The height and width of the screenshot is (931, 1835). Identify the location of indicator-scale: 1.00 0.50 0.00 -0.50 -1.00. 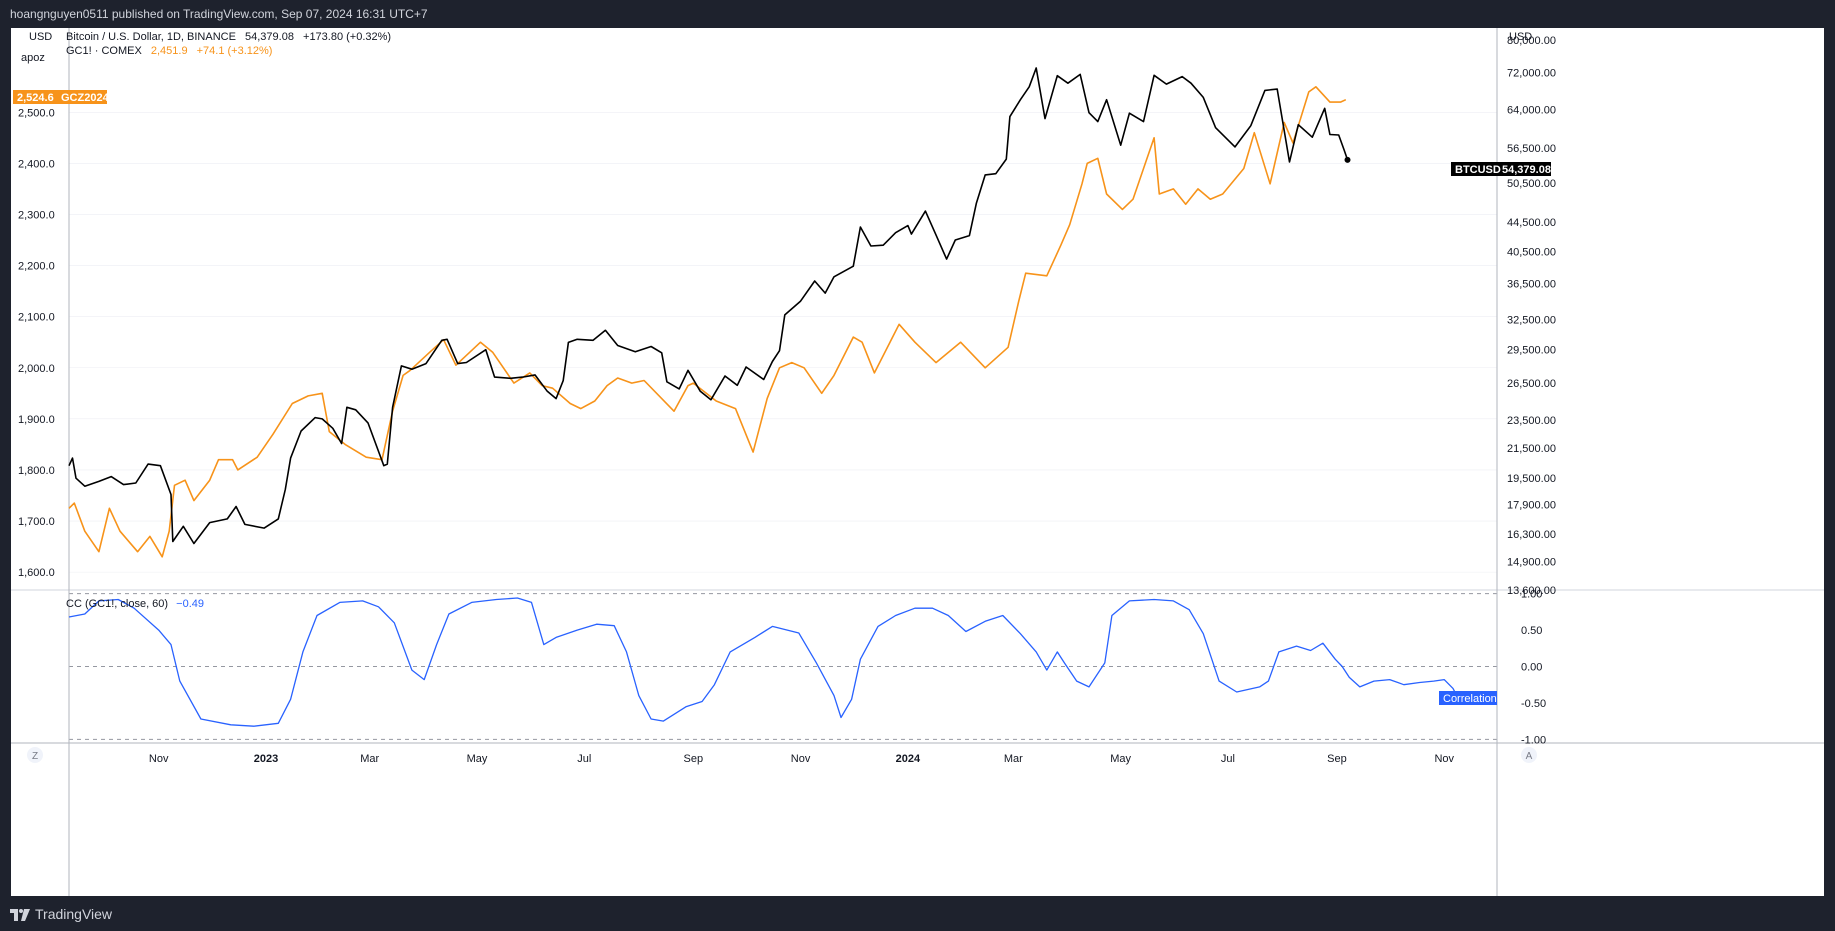
(1533, 668).